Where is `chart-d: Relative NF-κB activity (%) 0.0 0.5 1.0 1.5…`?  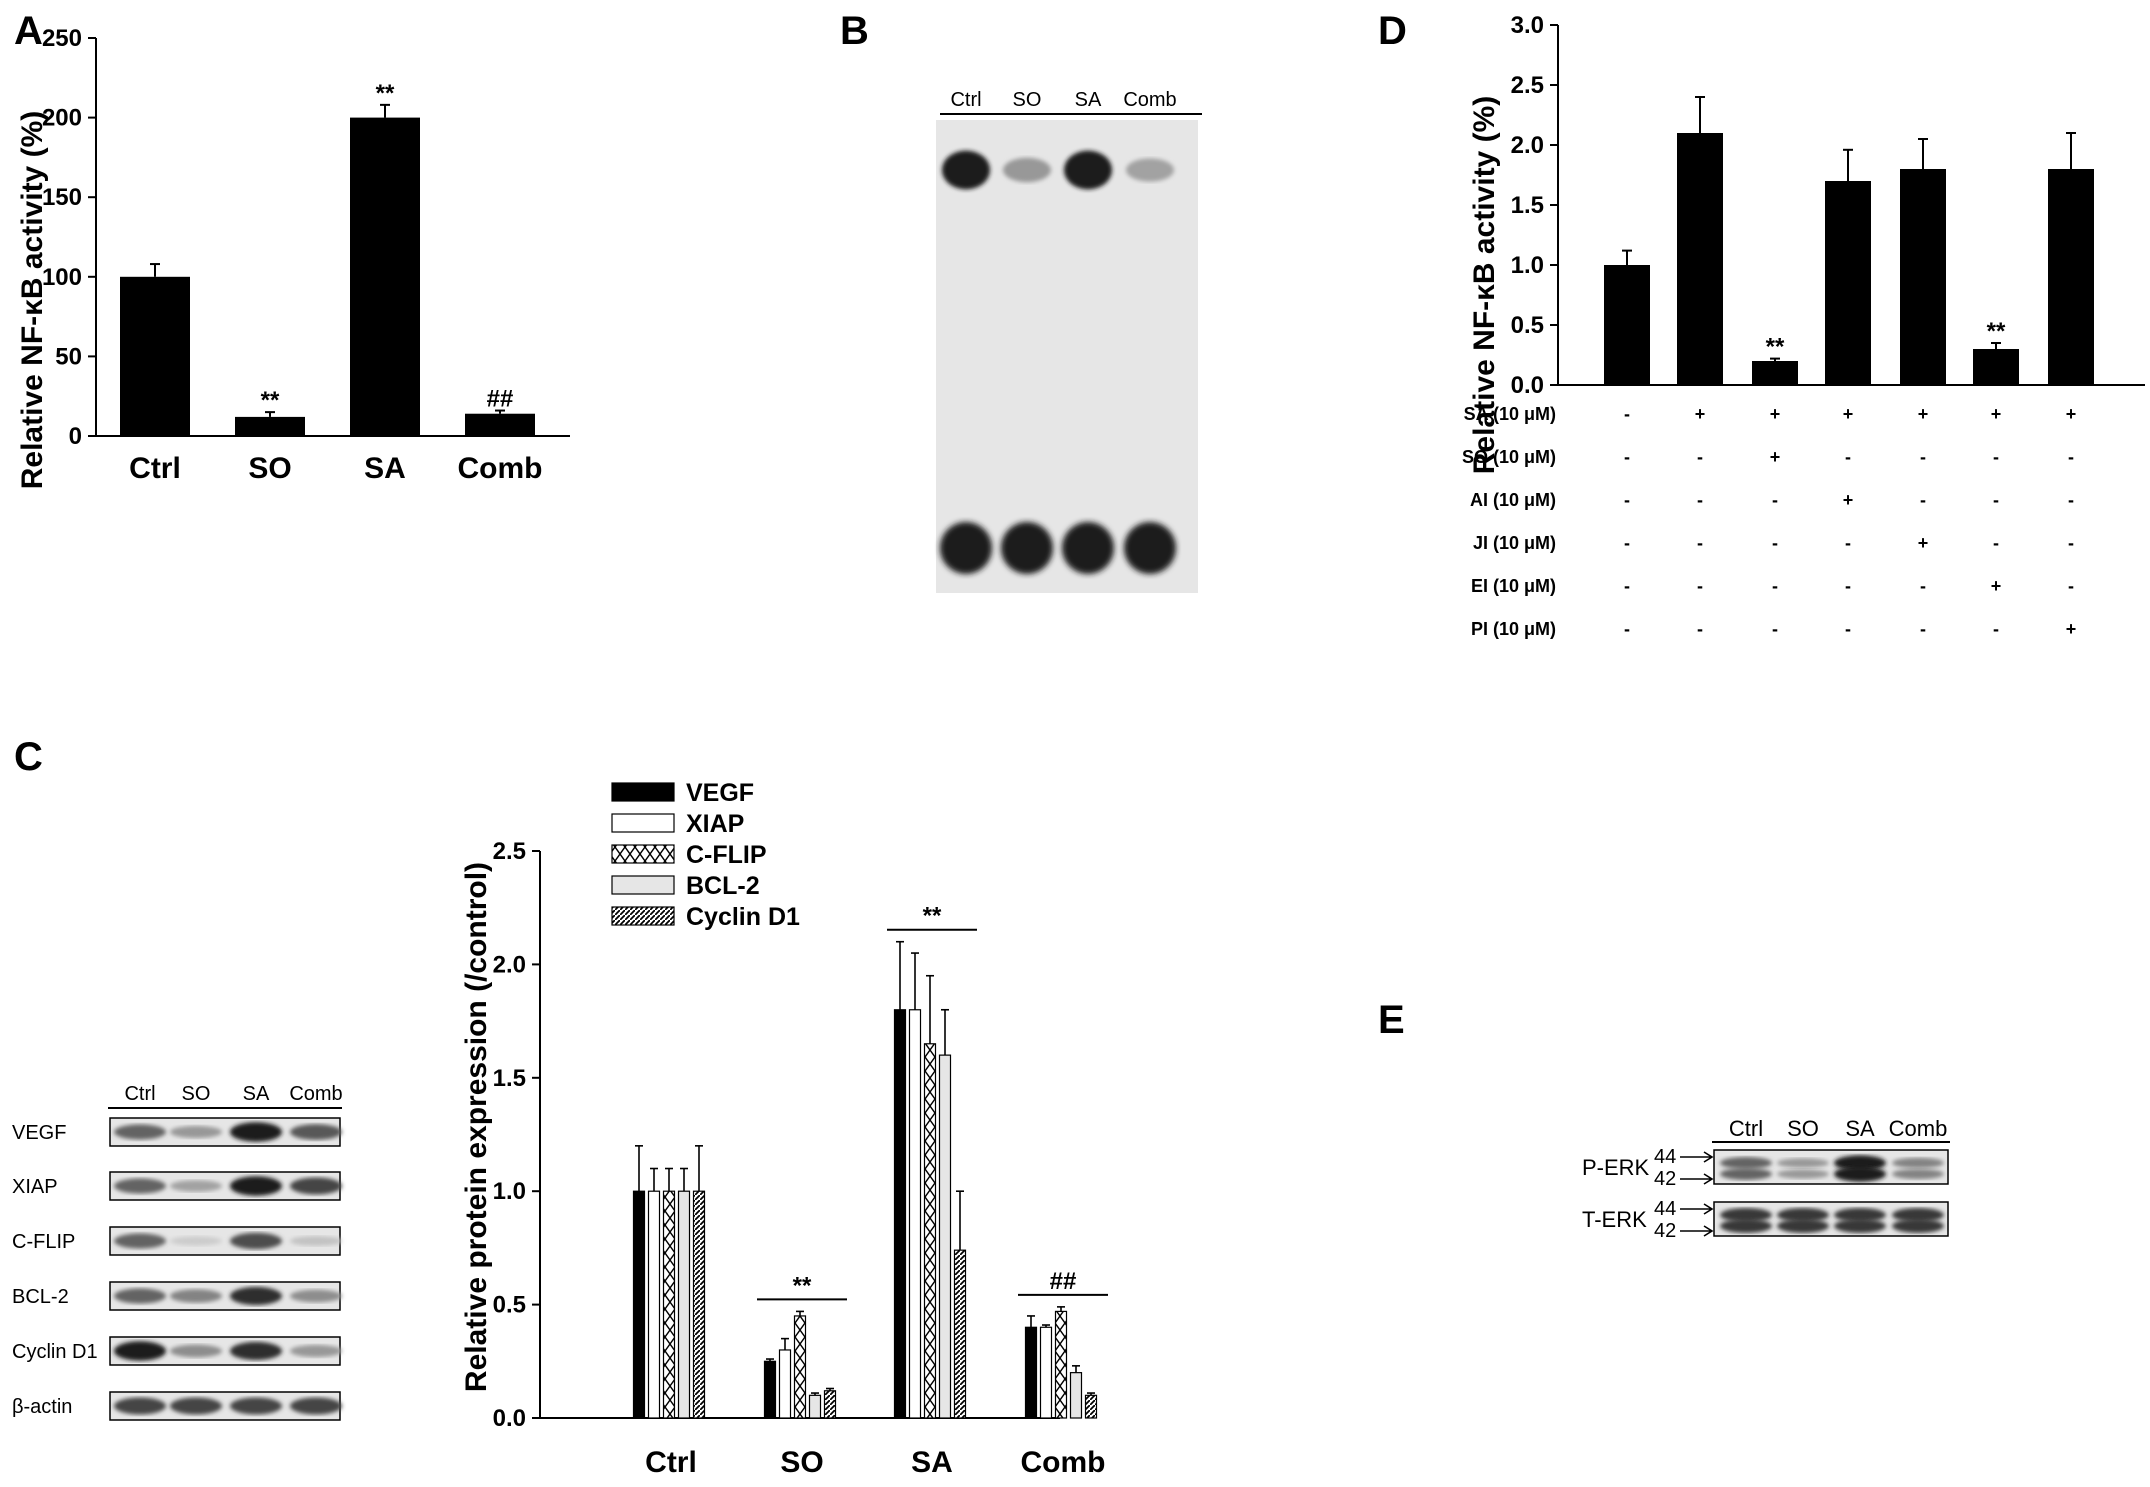 chart-d: Relative NF-κB activity (%) 0.0 0.5 1.0 1.5… is located at coordinates (1803, 325).